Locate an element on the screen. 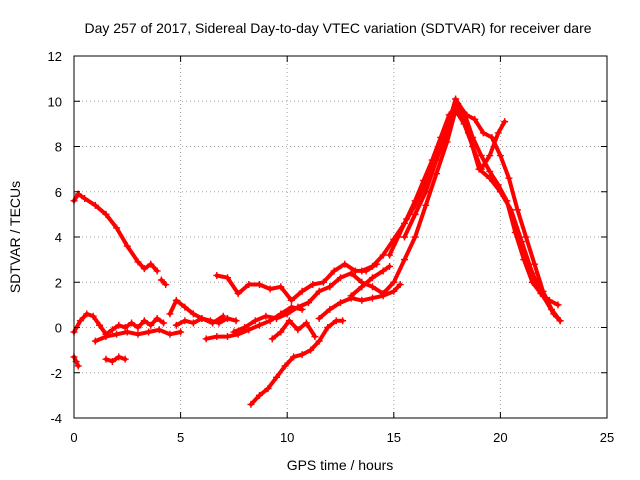 The height and width of the screenshot is (480, 640). series-arc-mid-bump is located at coordinates (203, 311).